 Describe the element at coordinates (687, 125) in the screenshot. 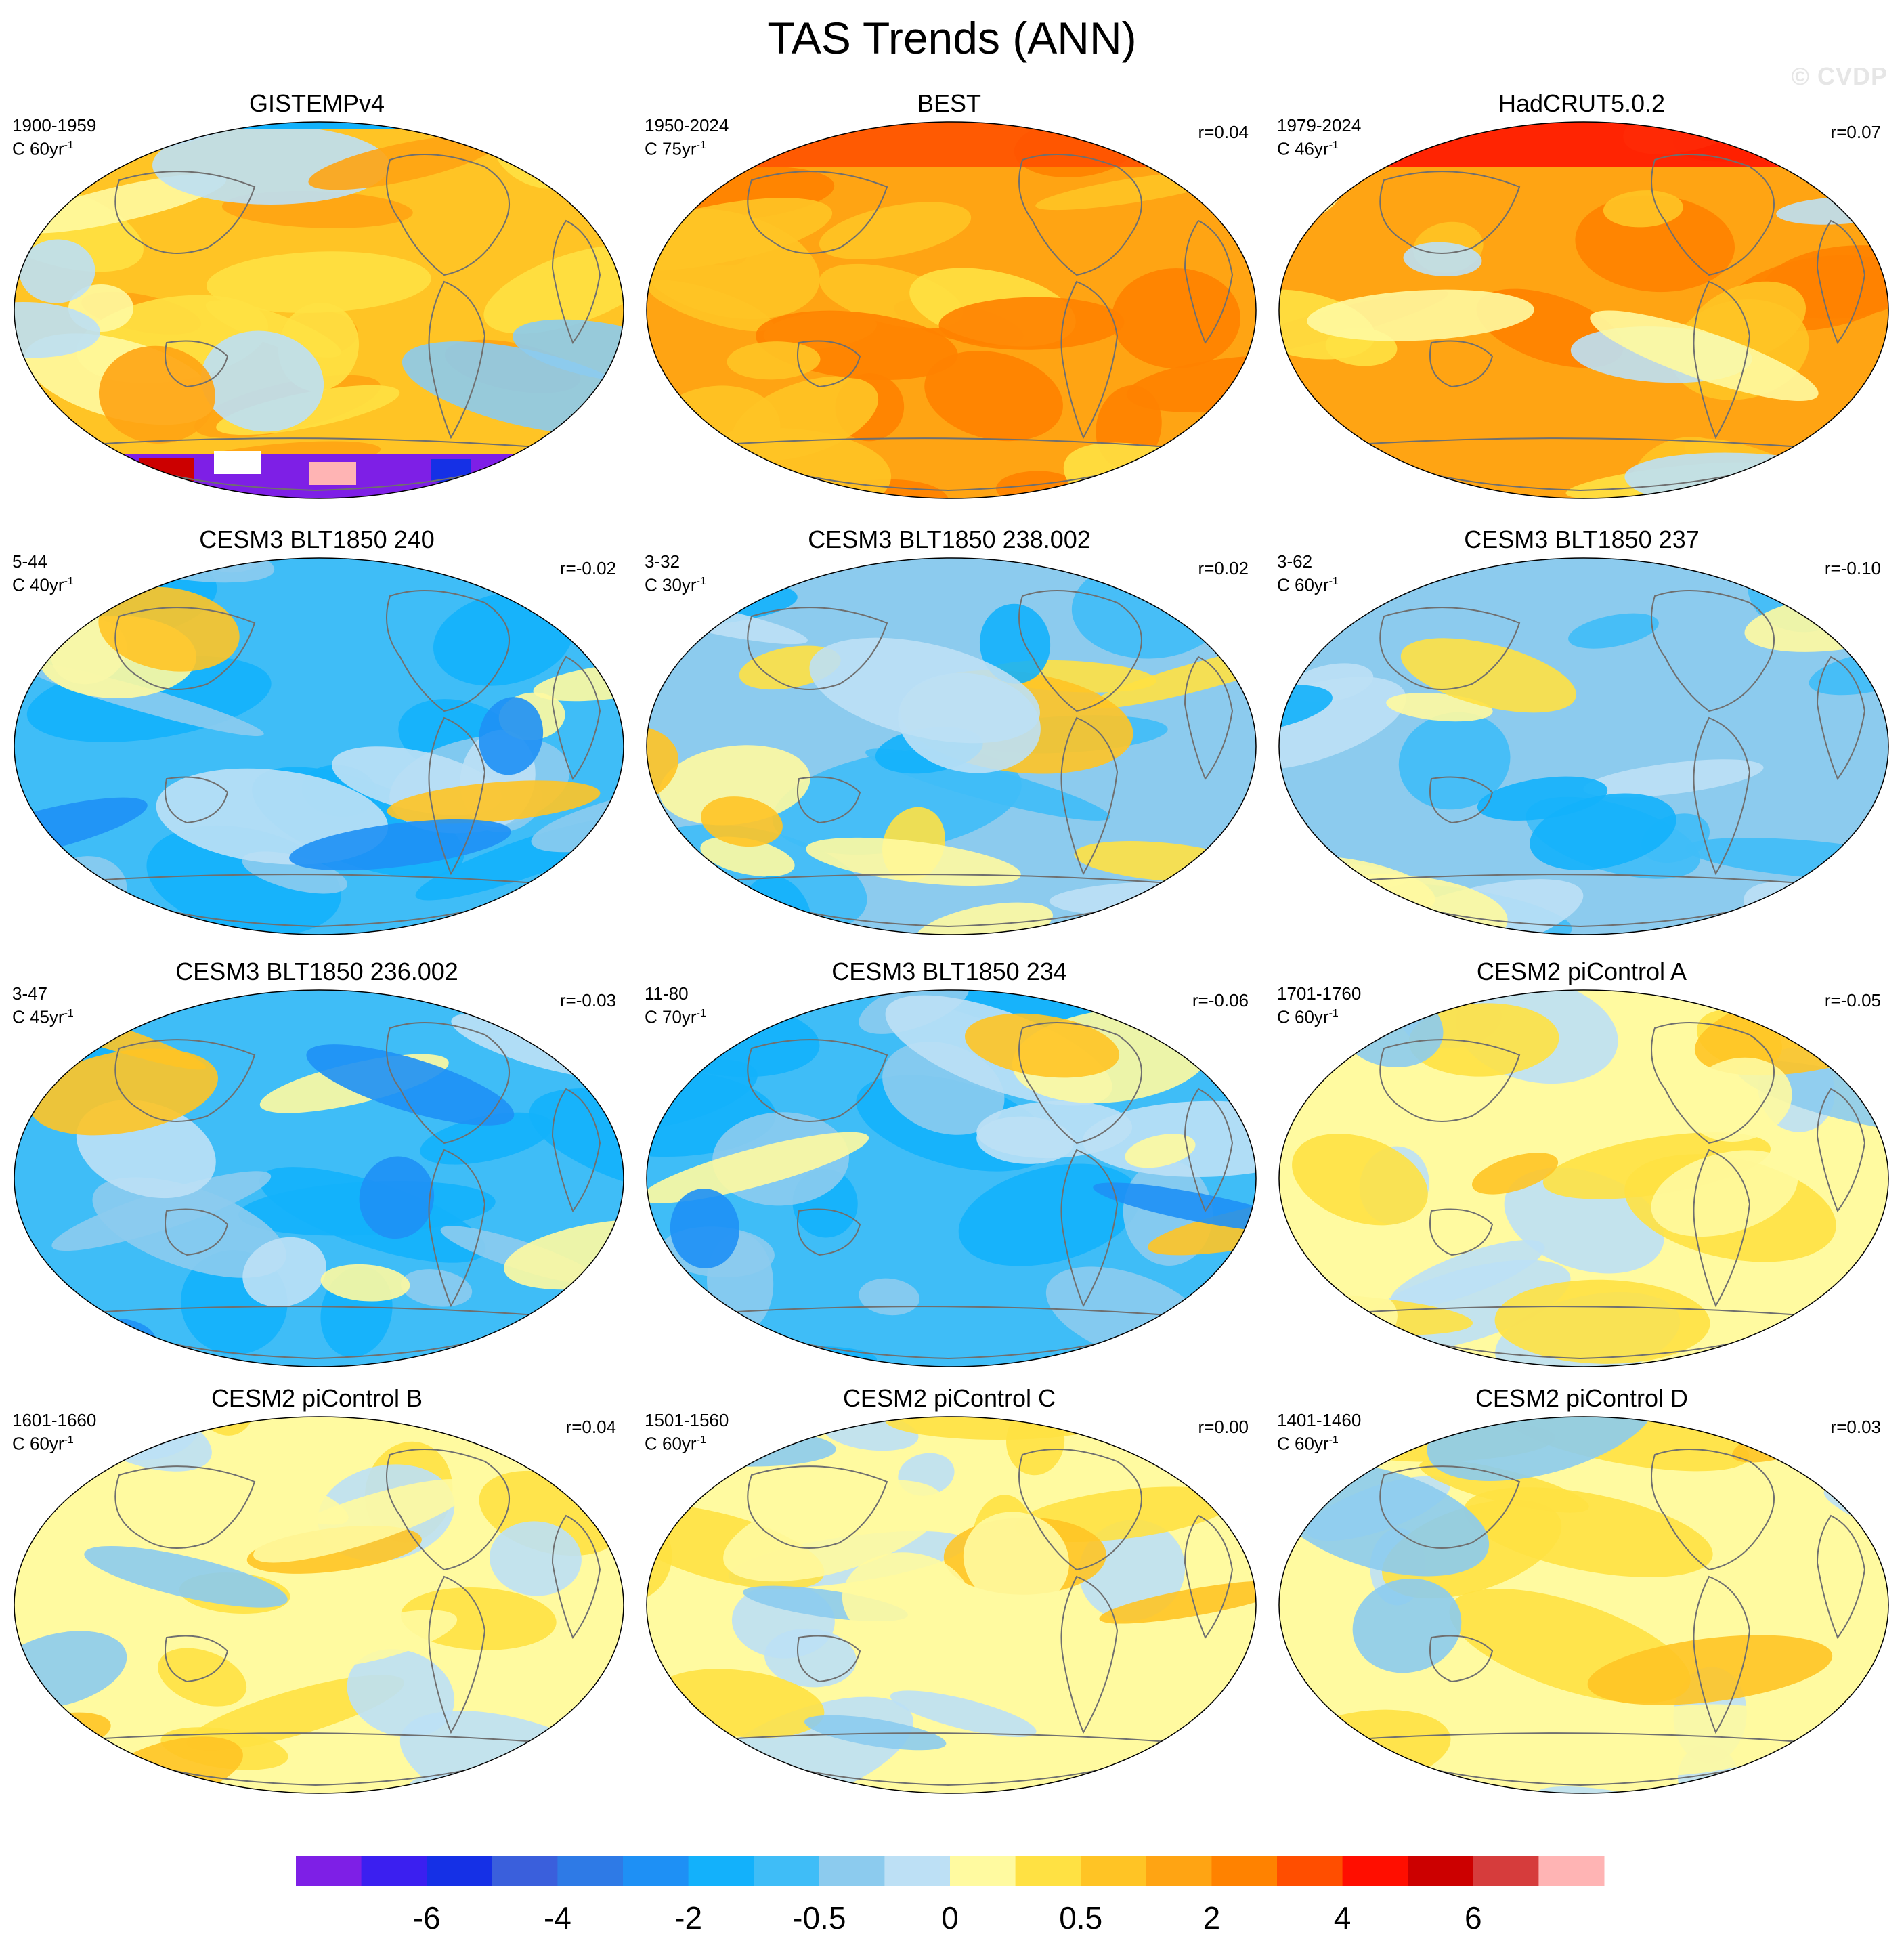

I see `panel-period: 1950-2024` at that location.